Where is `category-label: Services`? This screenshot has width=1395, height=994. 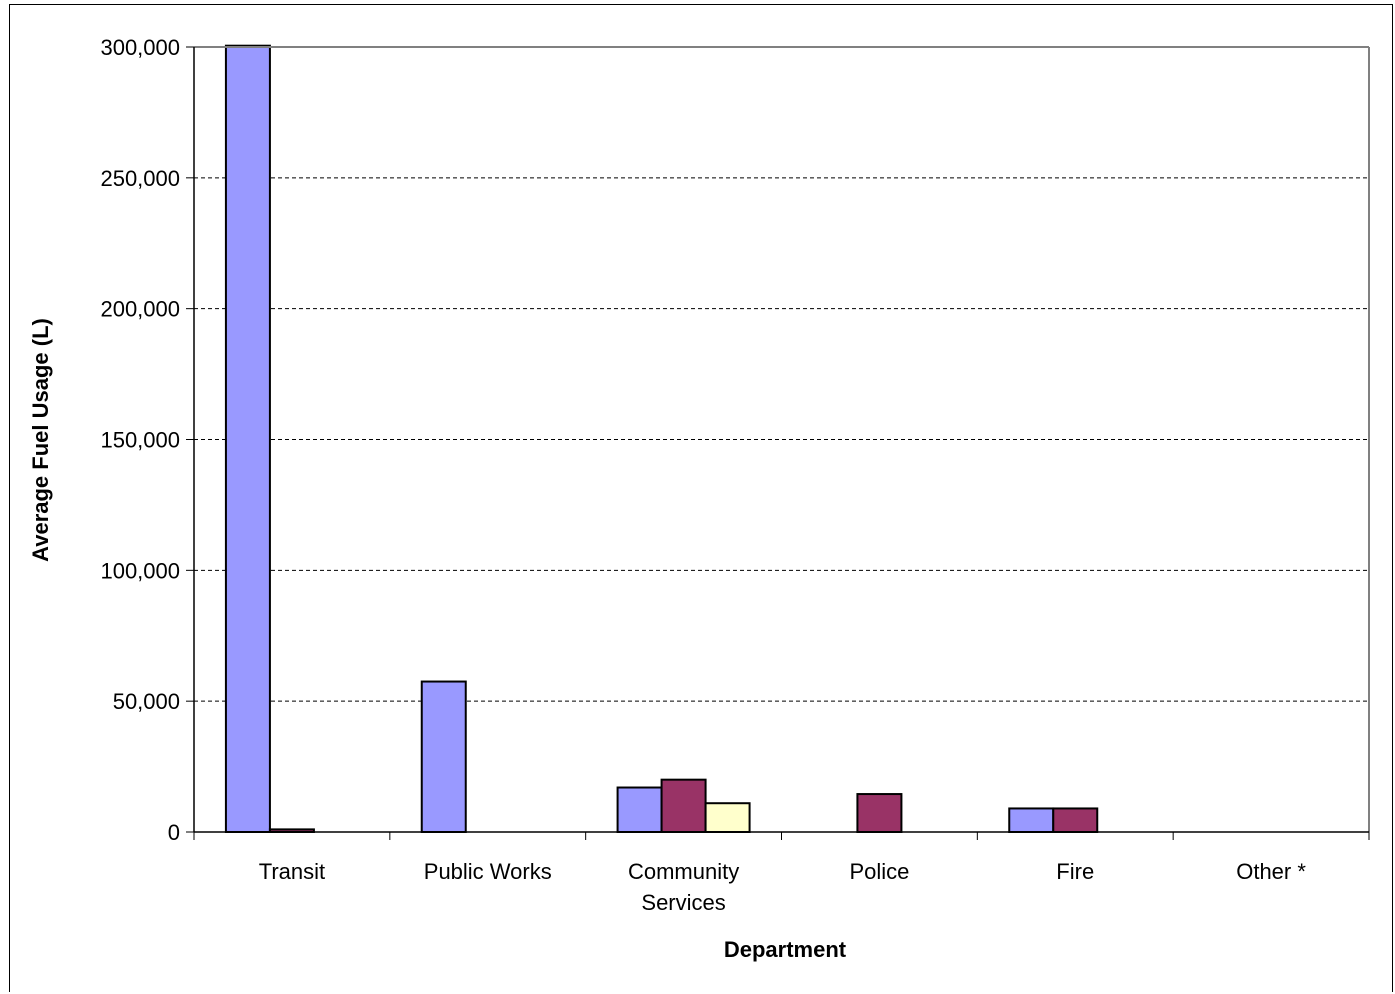
category-label: Services is located at coordinates (683, 902).